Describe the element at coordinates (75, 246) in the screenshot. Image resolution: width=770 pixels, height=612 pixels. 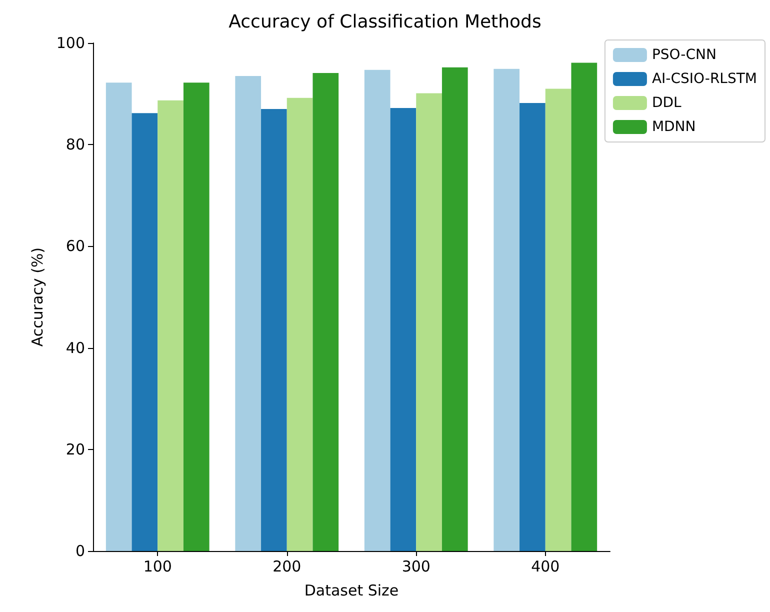
I see `y-tick-label: 60` at that location.